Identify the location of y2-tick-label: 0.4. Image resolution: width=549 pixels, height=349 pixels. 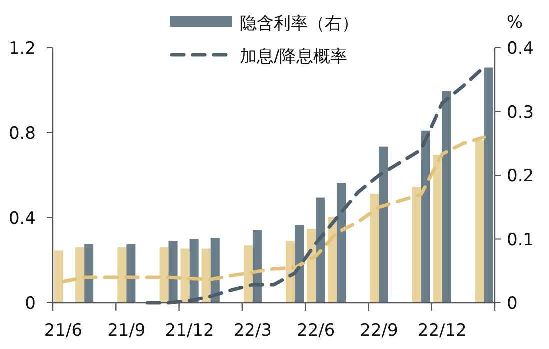
(520, 49).